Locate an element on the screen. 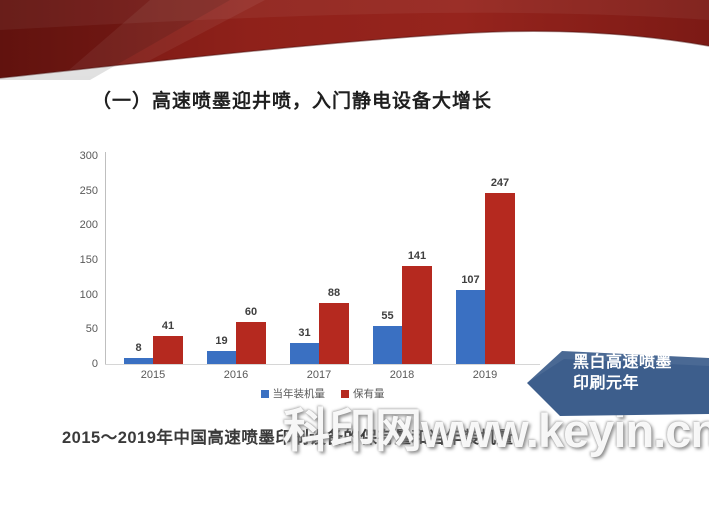 The image size is (709, 531). bar-保有量-2016 is located at coordinates (251, 343).